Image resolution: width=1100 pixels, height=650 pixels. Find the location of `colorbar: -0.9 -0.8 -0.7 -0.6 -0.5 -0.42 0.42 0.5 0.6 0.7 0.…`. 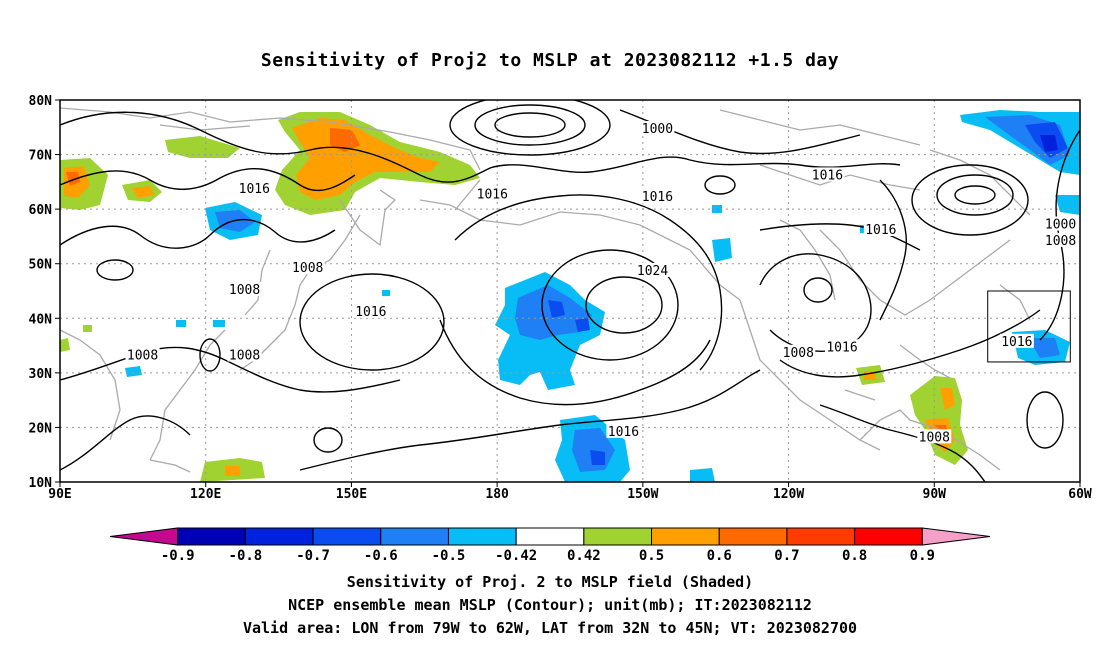

colorbar: -0.9 -0.8 -0.7 -0.6 -0.5 -0.42 0.42 0.5 0.6 0.7 0.… is located at coordinates (550, 545).